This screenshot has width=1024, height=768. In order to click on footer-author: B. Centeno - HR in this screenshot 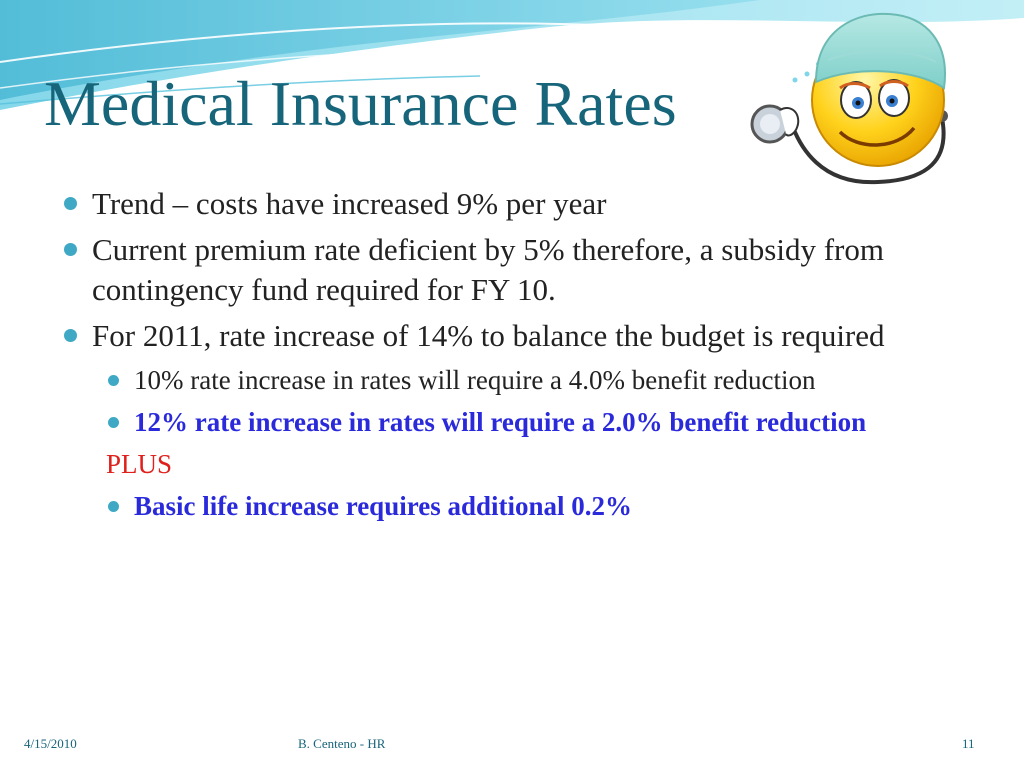, I will do `click(342, 743)`.